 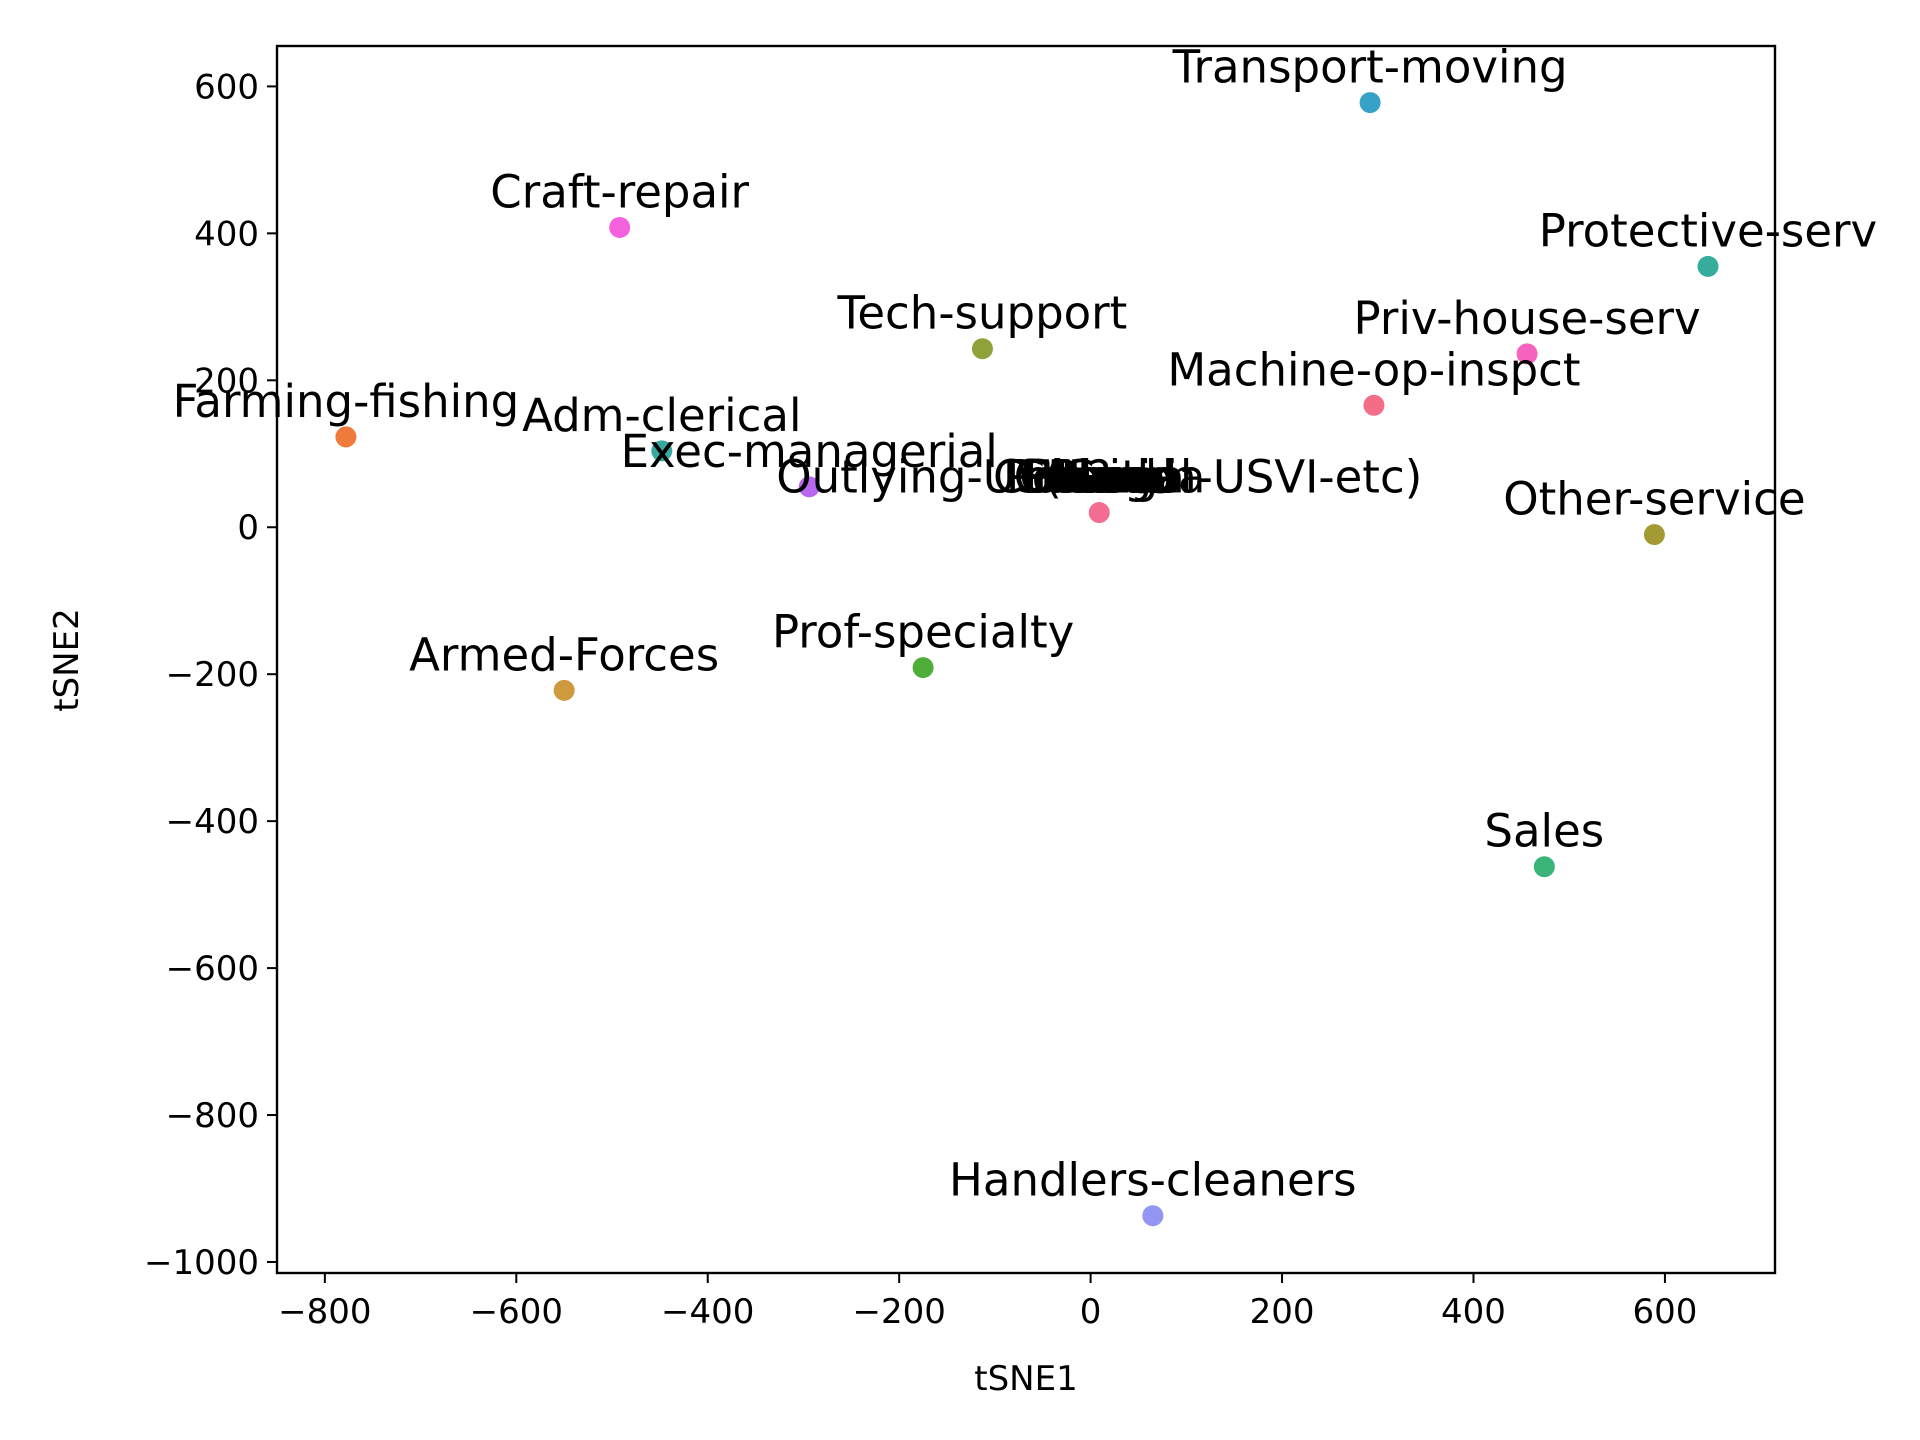 What do you see at coordinates (516, 1312) in the screenshot?
I see `x-tick-label: −600` at bounding box center [516, 1312].